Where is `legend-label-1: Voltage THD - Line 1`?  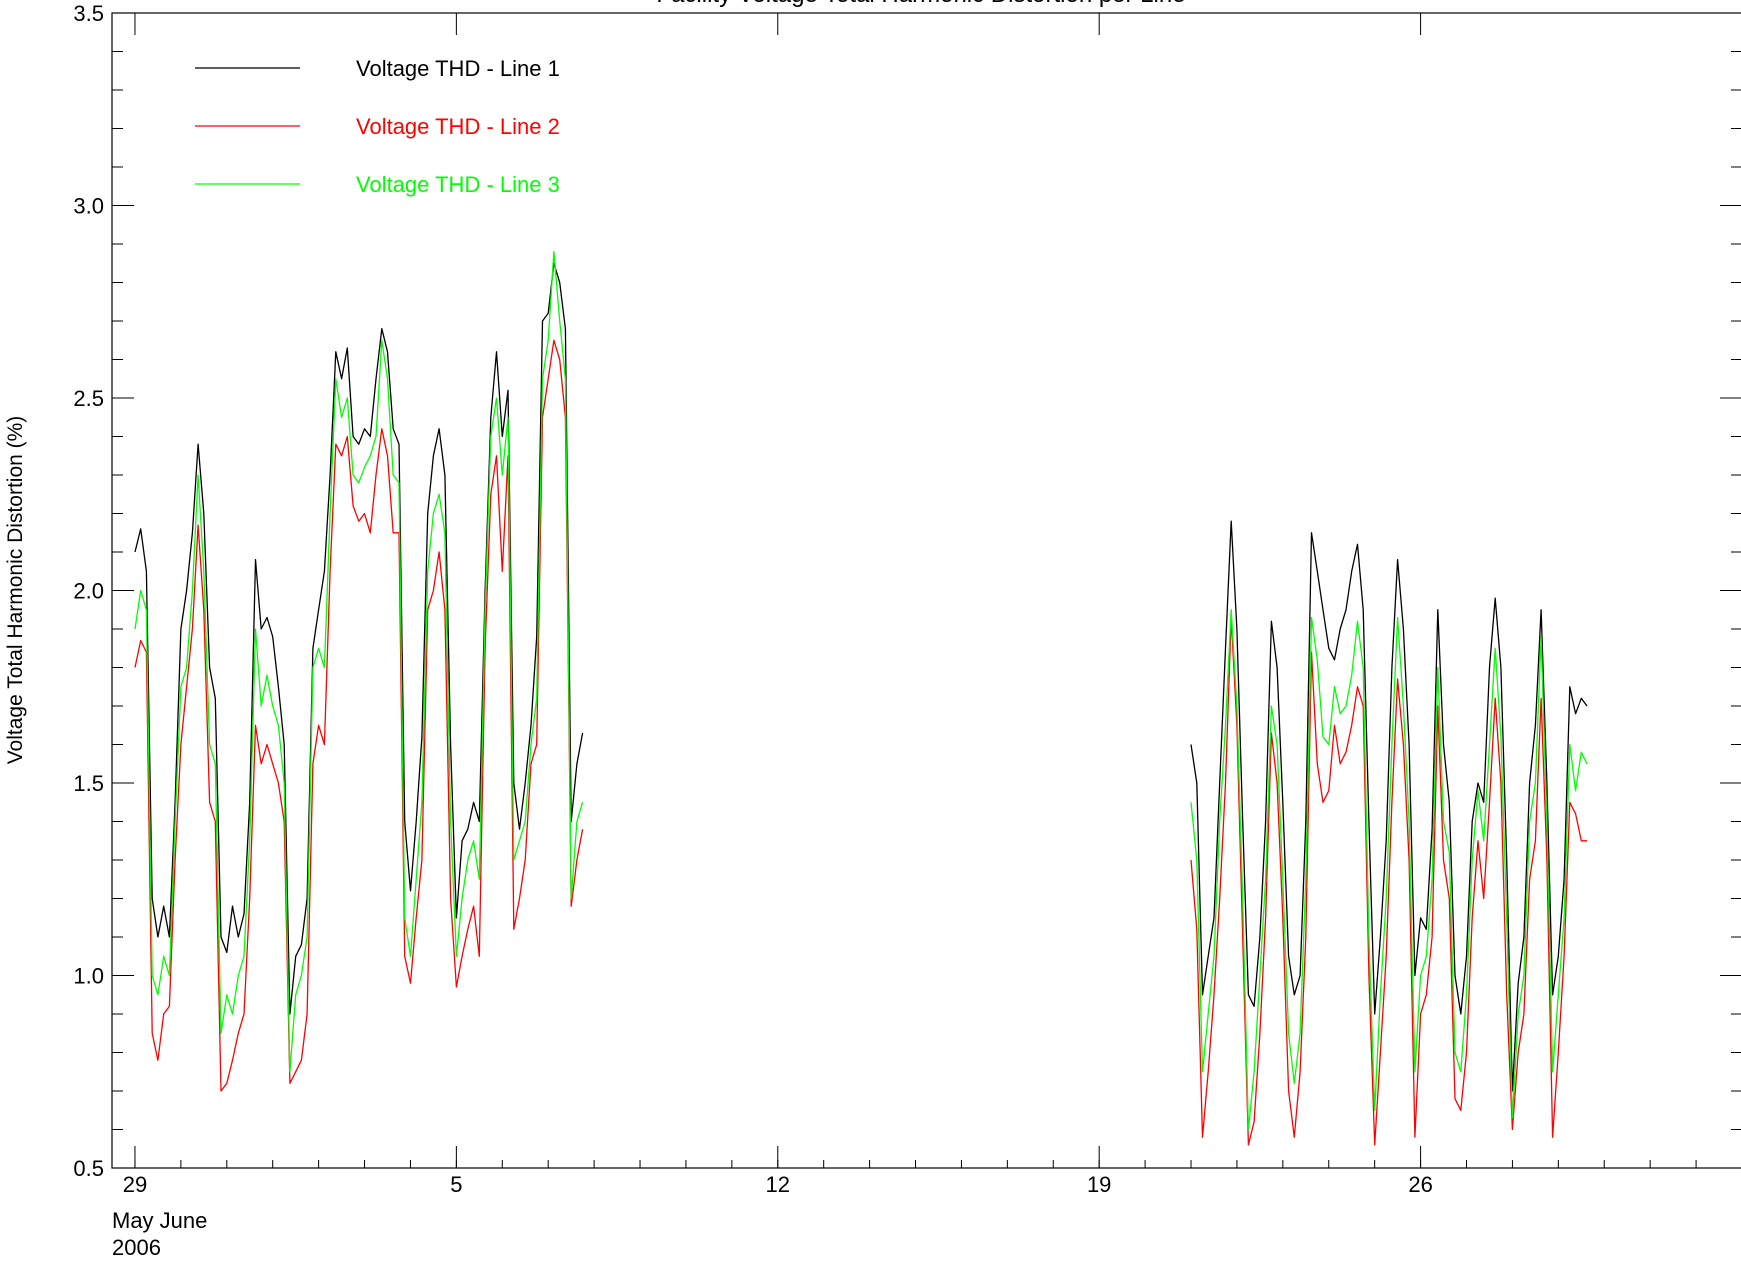
legend-label-1: Voltage THD - Line 1 is located at coordinates (458, 68).